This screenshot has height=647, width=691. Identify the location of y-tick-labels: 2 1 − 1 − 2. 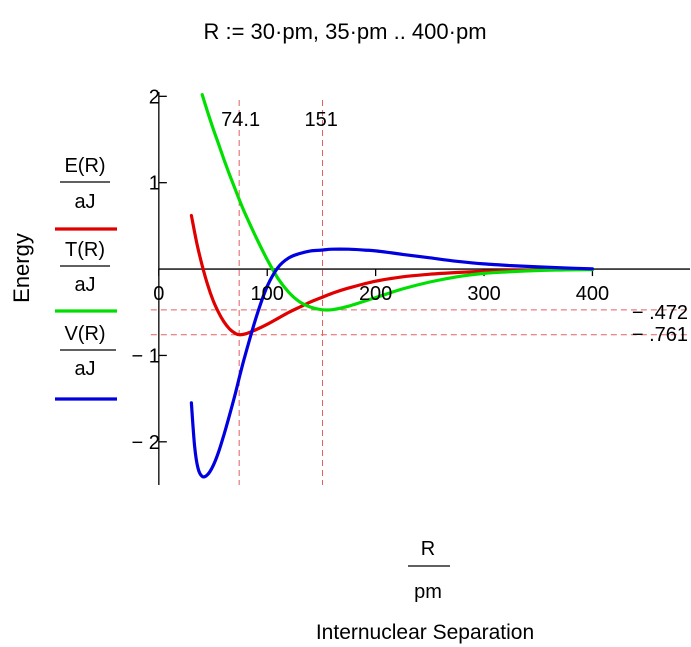
(145, 269).